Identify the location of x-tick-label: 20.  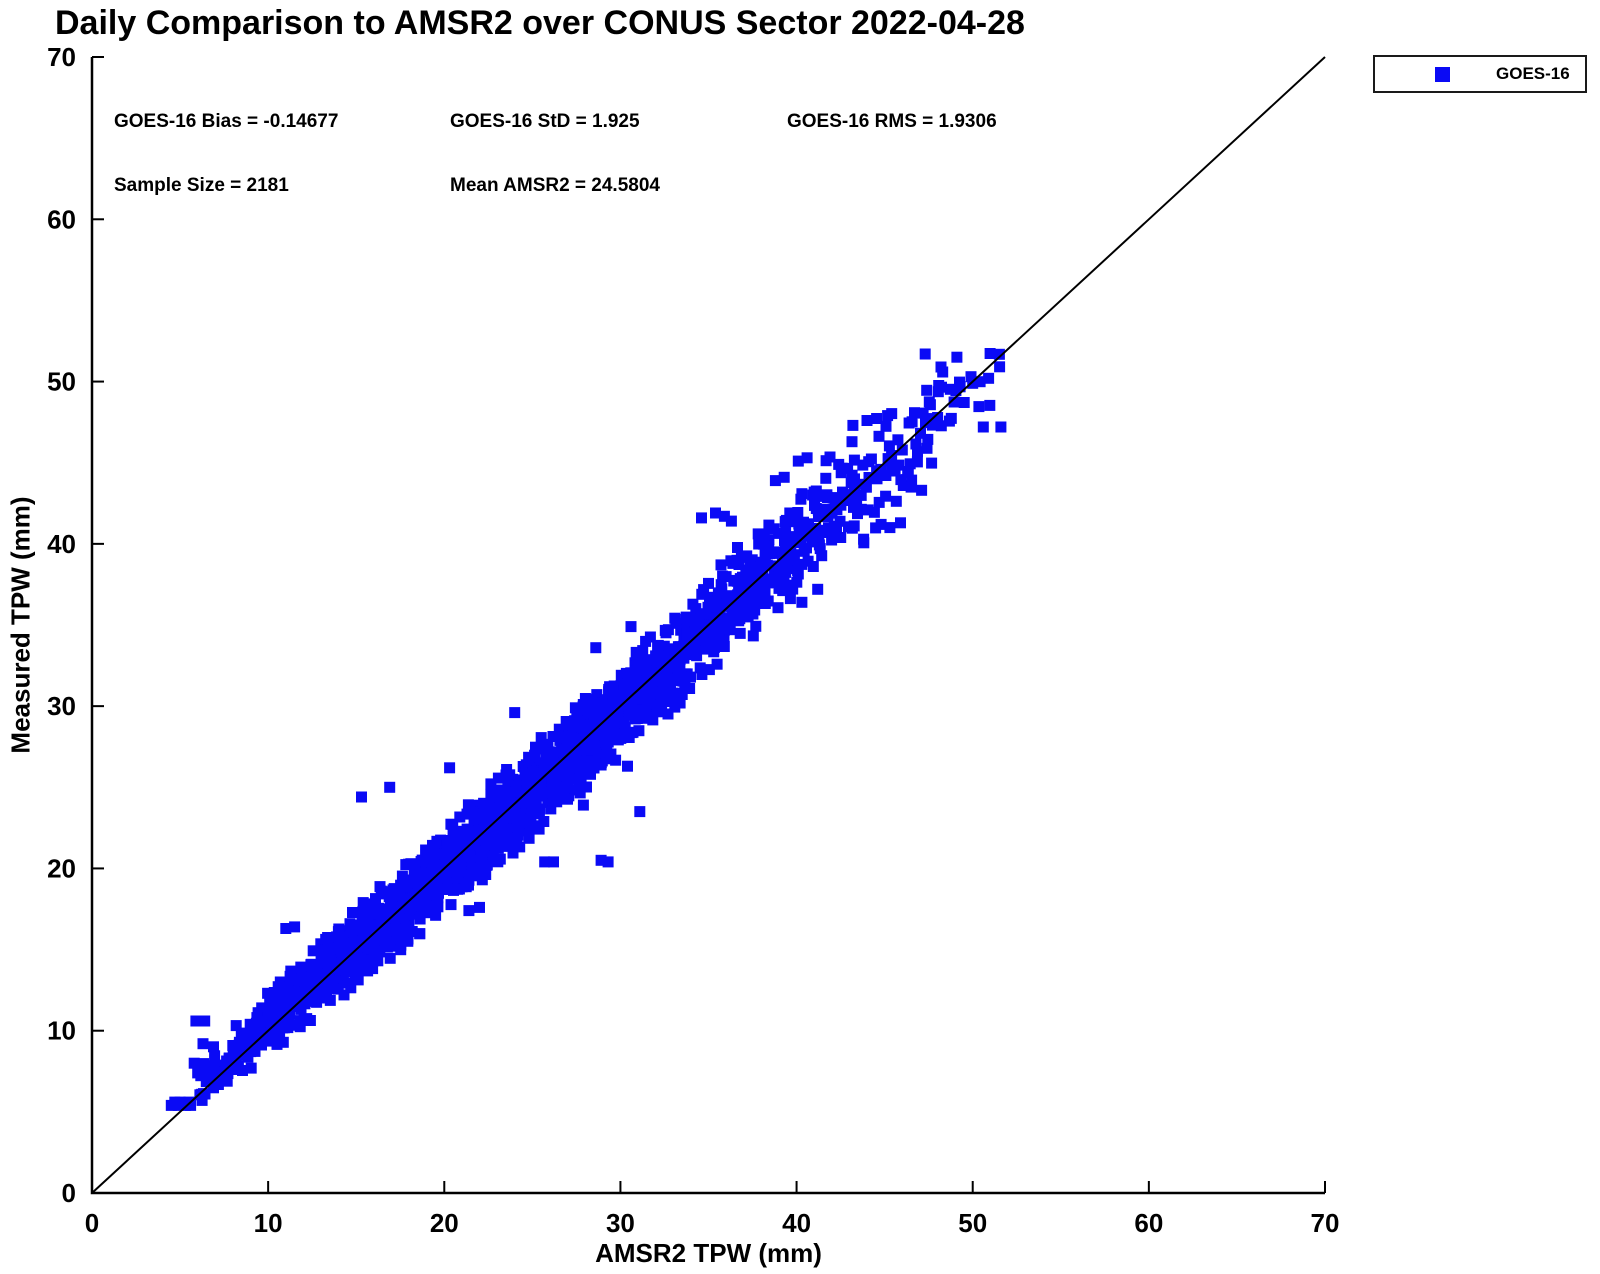
(444, 1223).